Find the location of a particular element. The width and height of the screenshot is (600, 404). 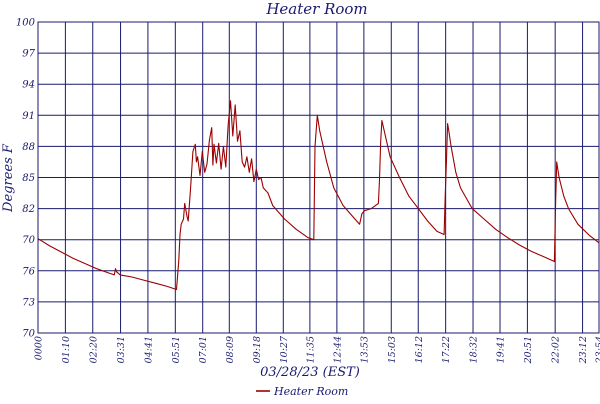

x-tick-label: 19:41 is located at coordinates (501, 349).